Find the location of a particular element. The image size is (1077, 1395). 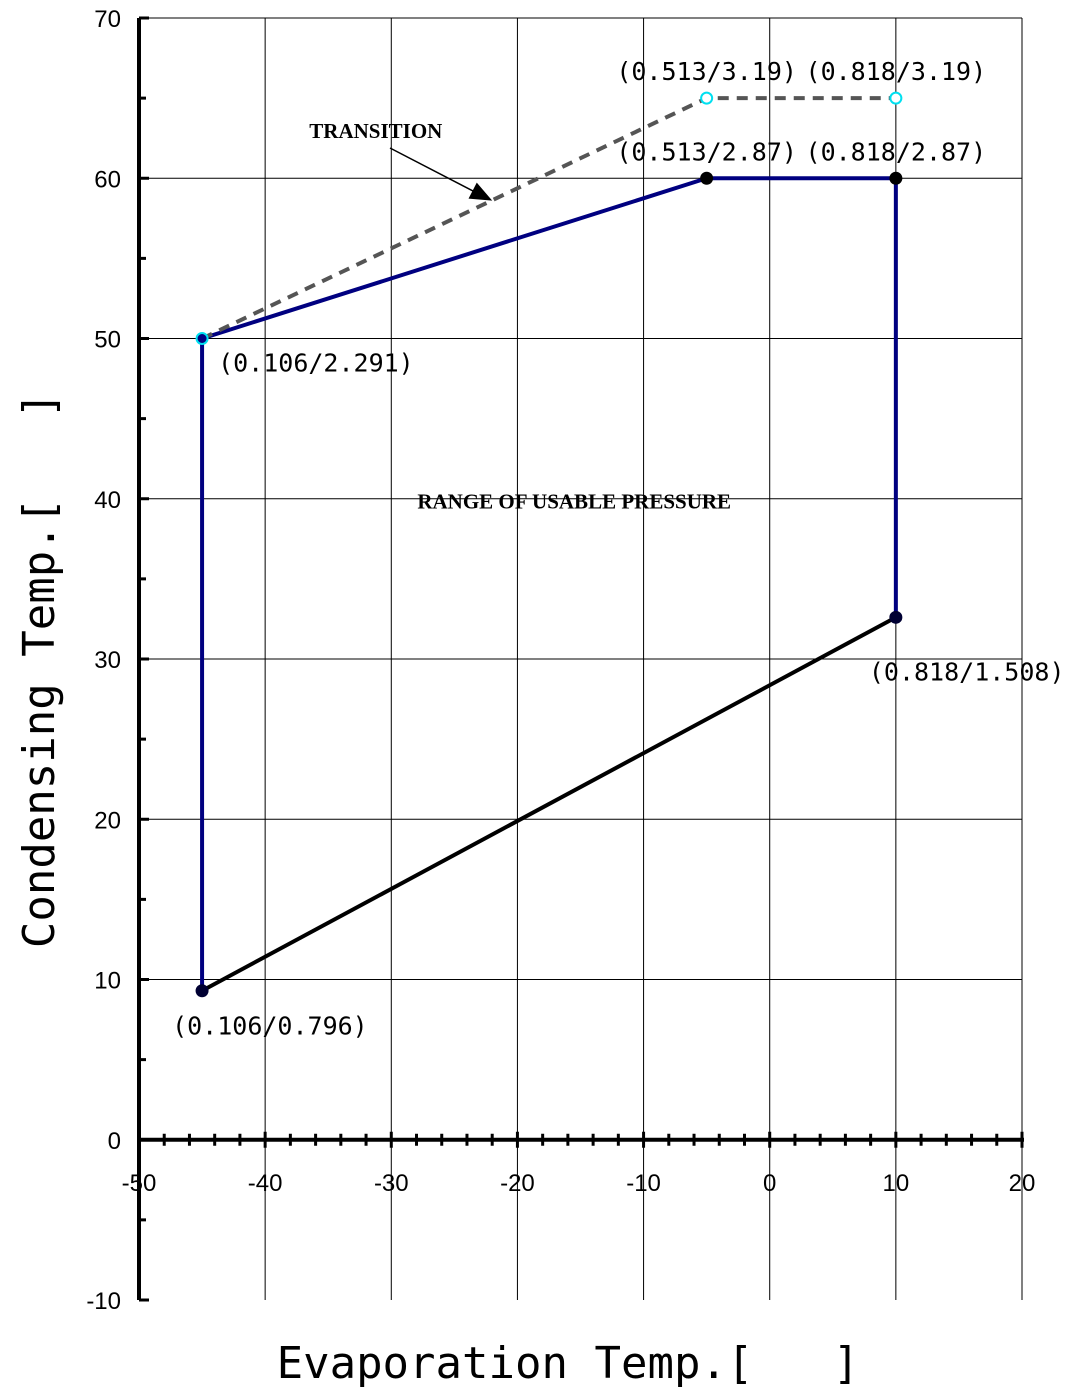

x-tick-label: 10 is located at coordinates (896, 1183).